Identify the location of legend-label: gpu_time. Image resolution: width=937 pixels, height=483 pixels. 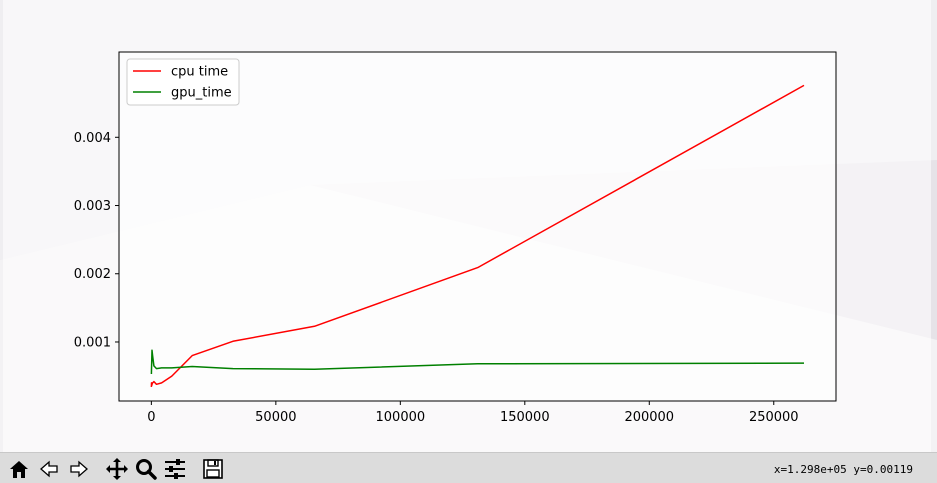
(201, 93).